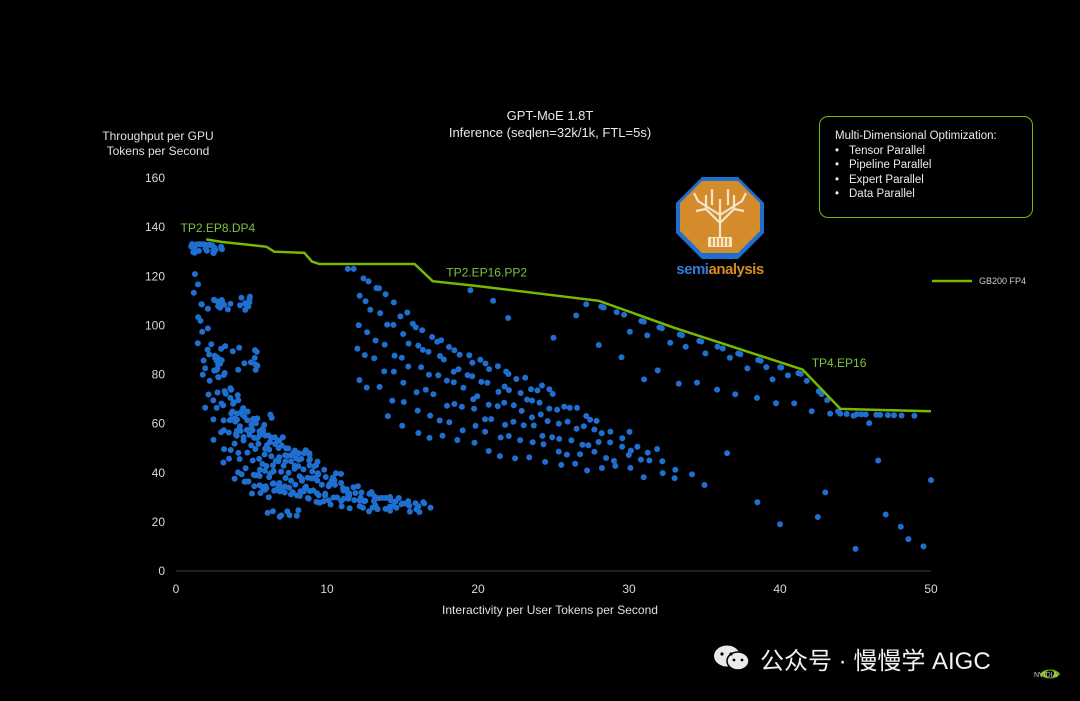  Describe the element at coordinates (161, 571) in the screenshot. I see `y-tick-label: 0` at that location.